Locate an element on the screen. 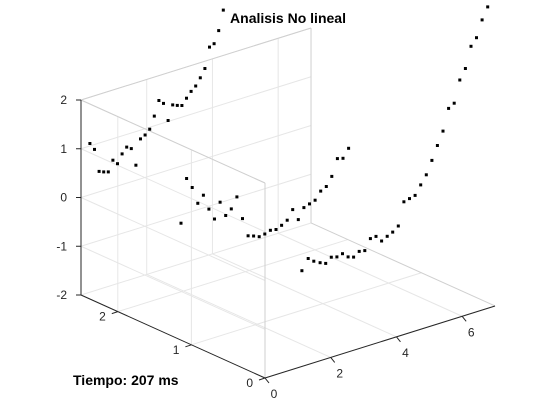 Image resolution: width=560 pixels, height=420 pixels. x-tick-label: 4 is located at coordinates (405, 353).